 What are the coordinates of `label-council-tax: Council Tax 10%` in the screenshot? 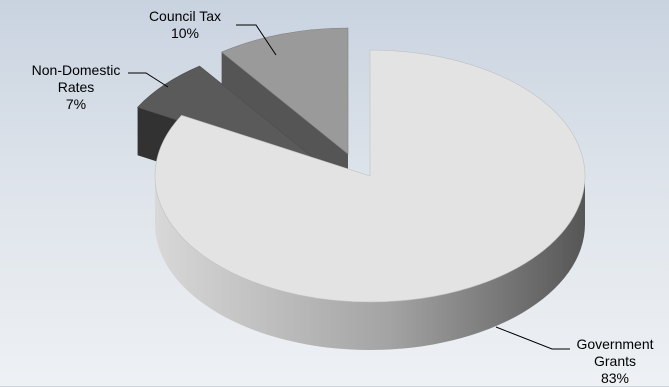 It's located at (185, 25).